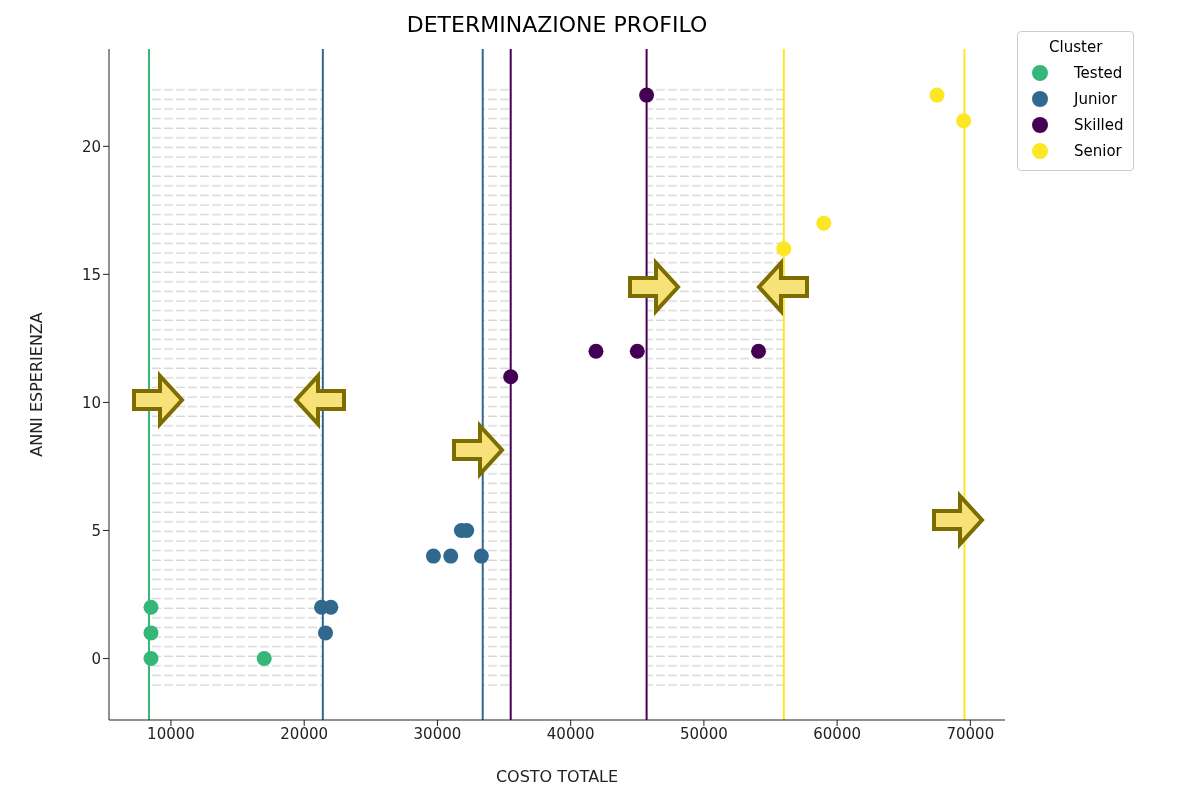  What do you see at coordinates (1095, 99) in the screenshot?
I see `legend-label: Junior` at bounding box center [1095, 99].